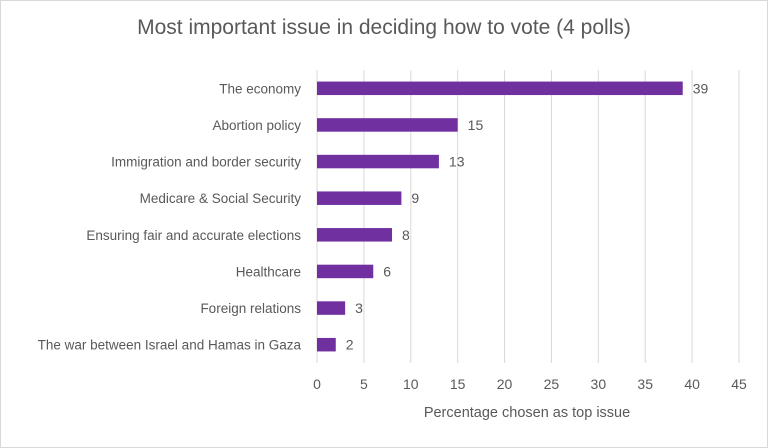 Image resolution: width=768 pixels, height=448 pixels. Describe the element at coordinates (701, 88) in the screenshot. I see `data-label: 39` at that location.